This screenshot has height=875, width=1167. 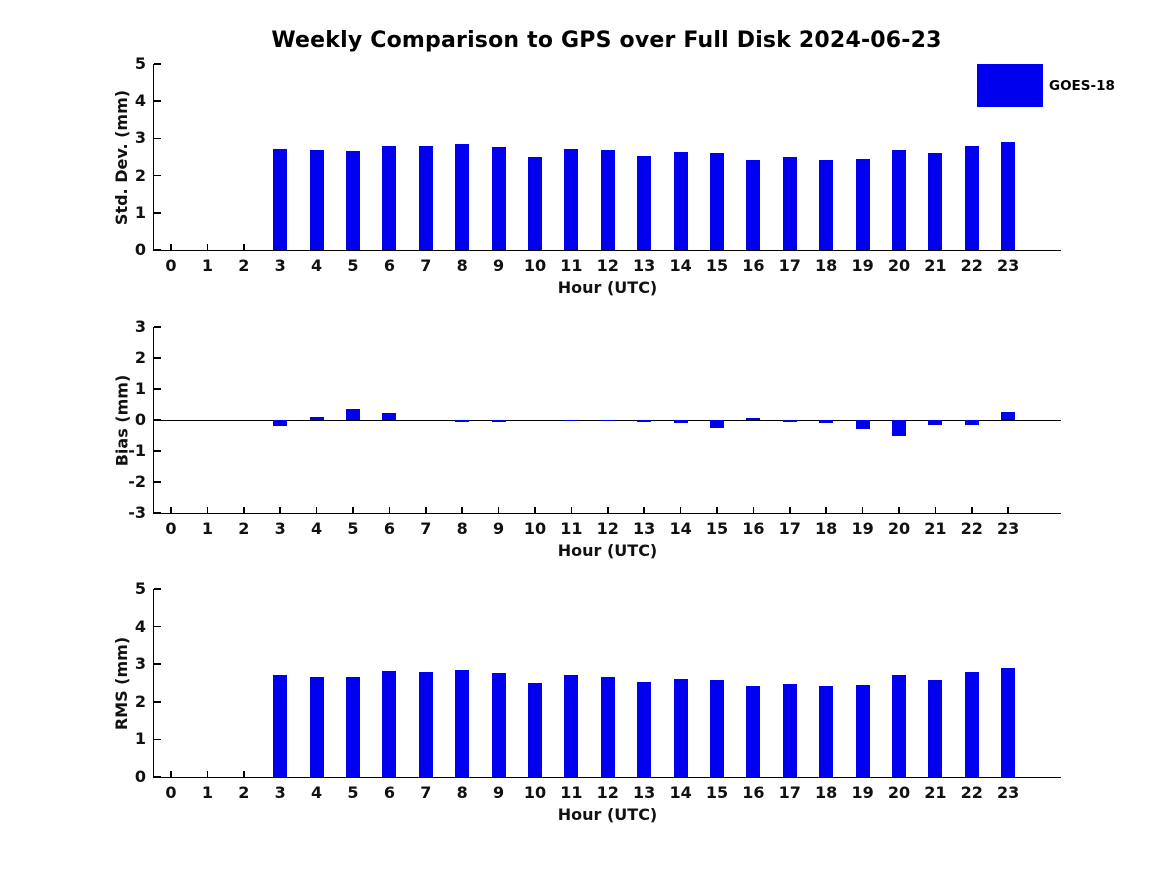 I want to click on x-tick-label: 16, so click(x=753, y=528).